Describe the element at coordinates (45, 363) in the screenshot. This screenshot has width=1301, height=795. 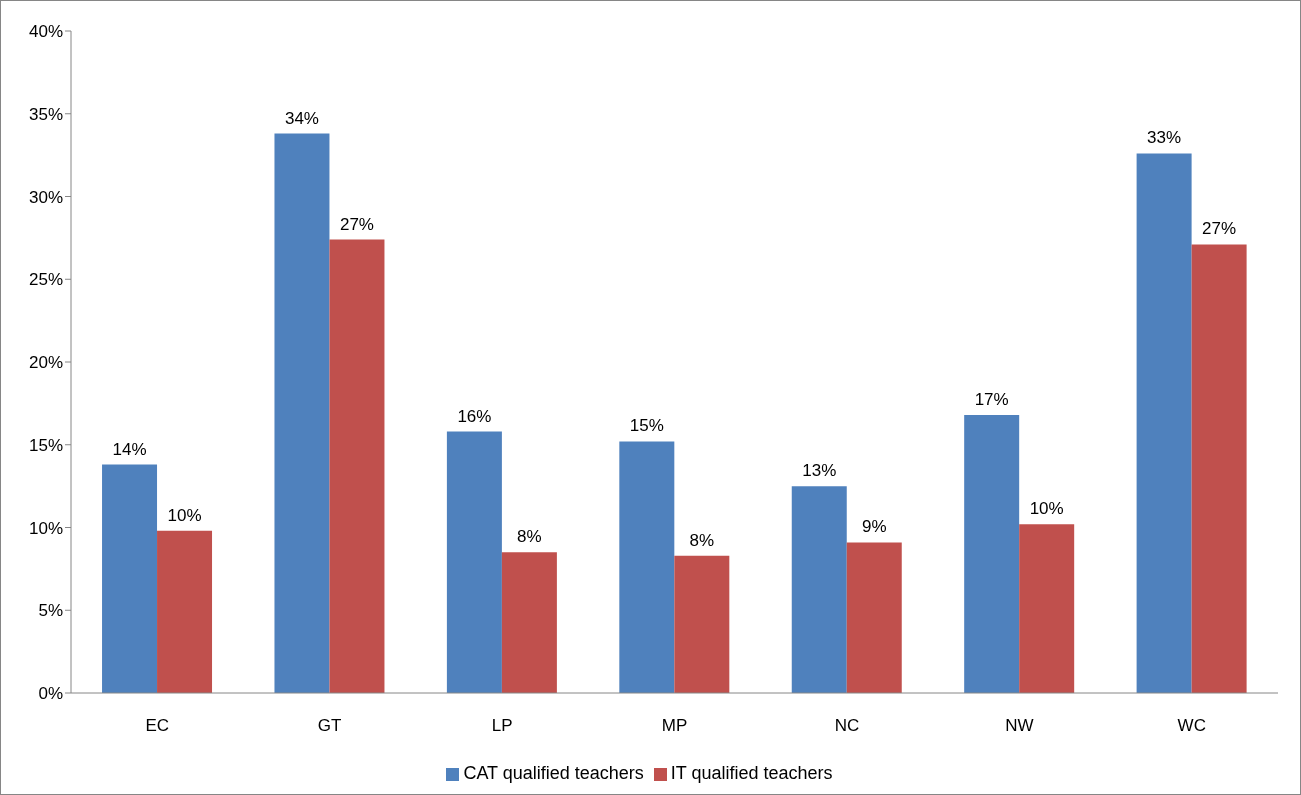
I see `y-tick-label: 20%` at that location.